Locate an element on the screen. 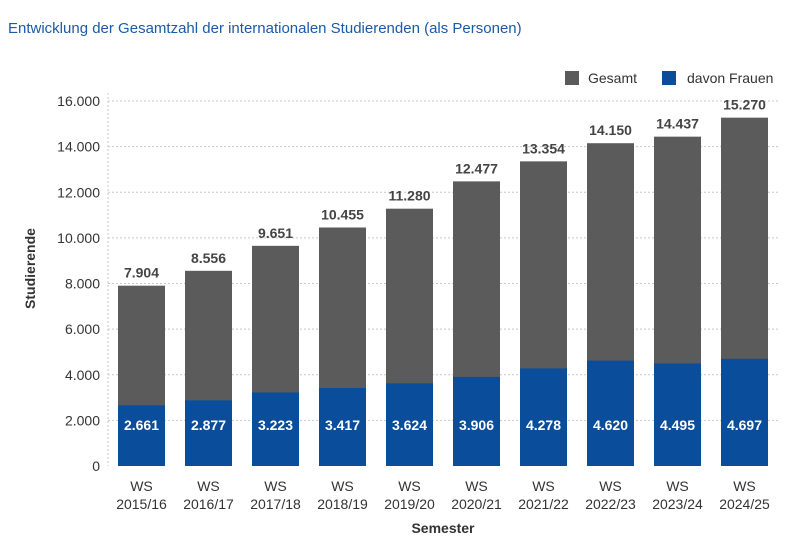 Image resolution: width=810 pixels, height=545 pixels. x-tick-label: 2018/19 is located at coordinates (342, 504).